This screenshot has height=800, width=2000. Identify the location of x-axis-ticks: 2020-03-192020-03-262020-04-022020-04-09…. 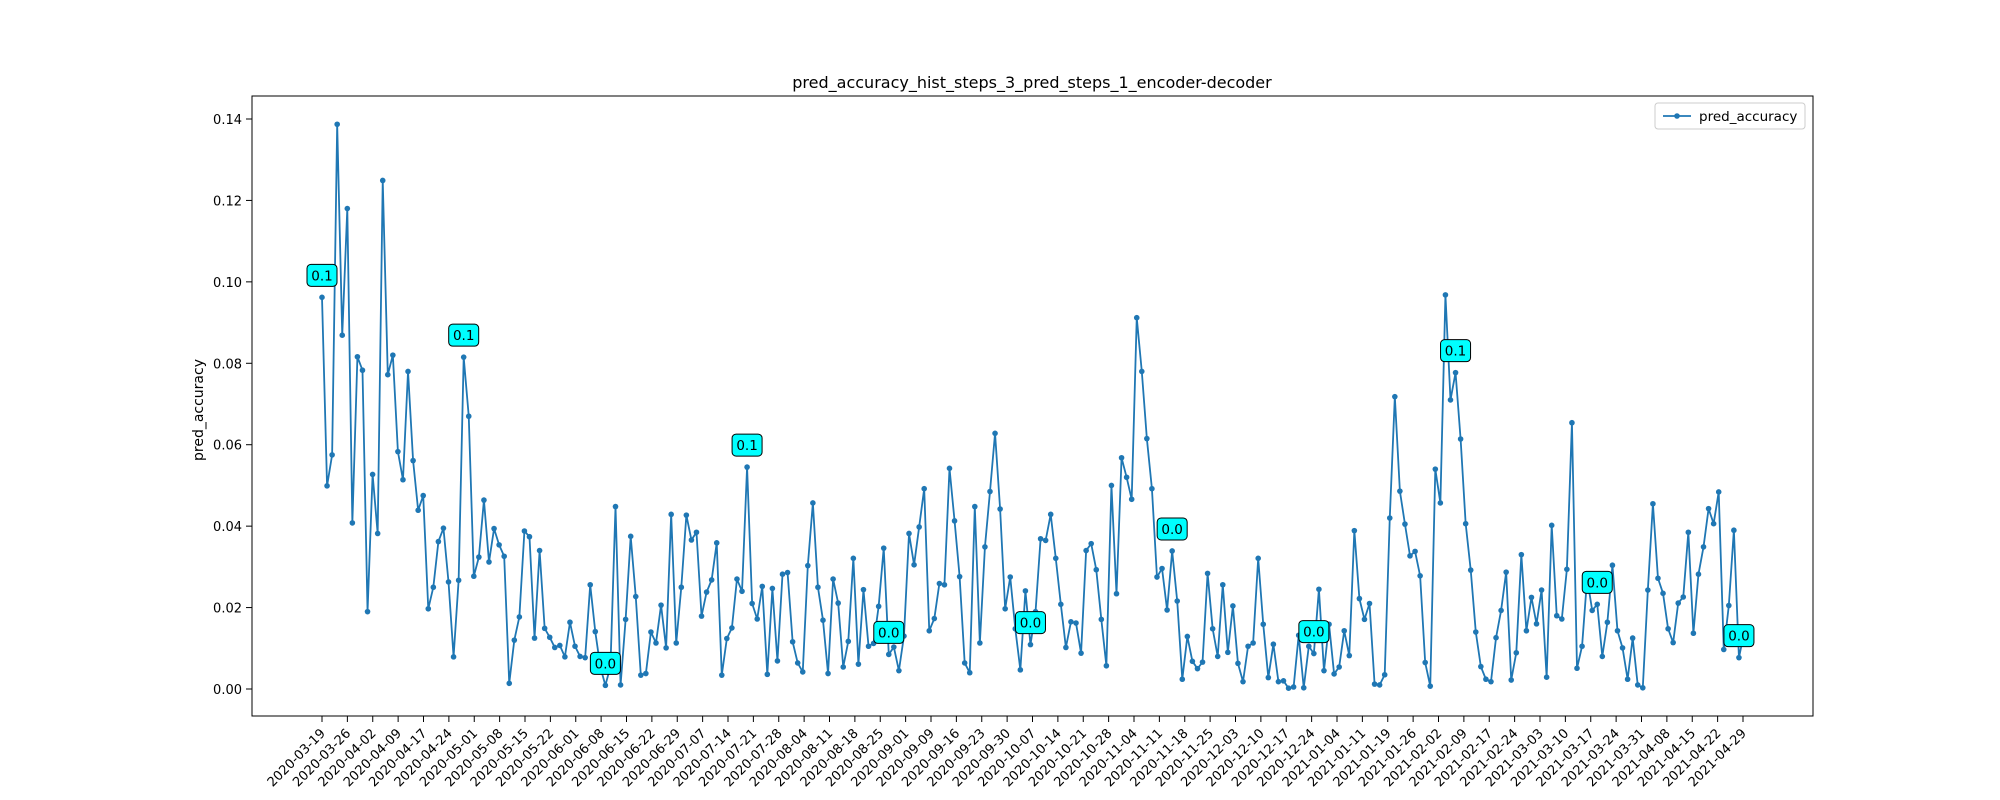
(1007, 753).